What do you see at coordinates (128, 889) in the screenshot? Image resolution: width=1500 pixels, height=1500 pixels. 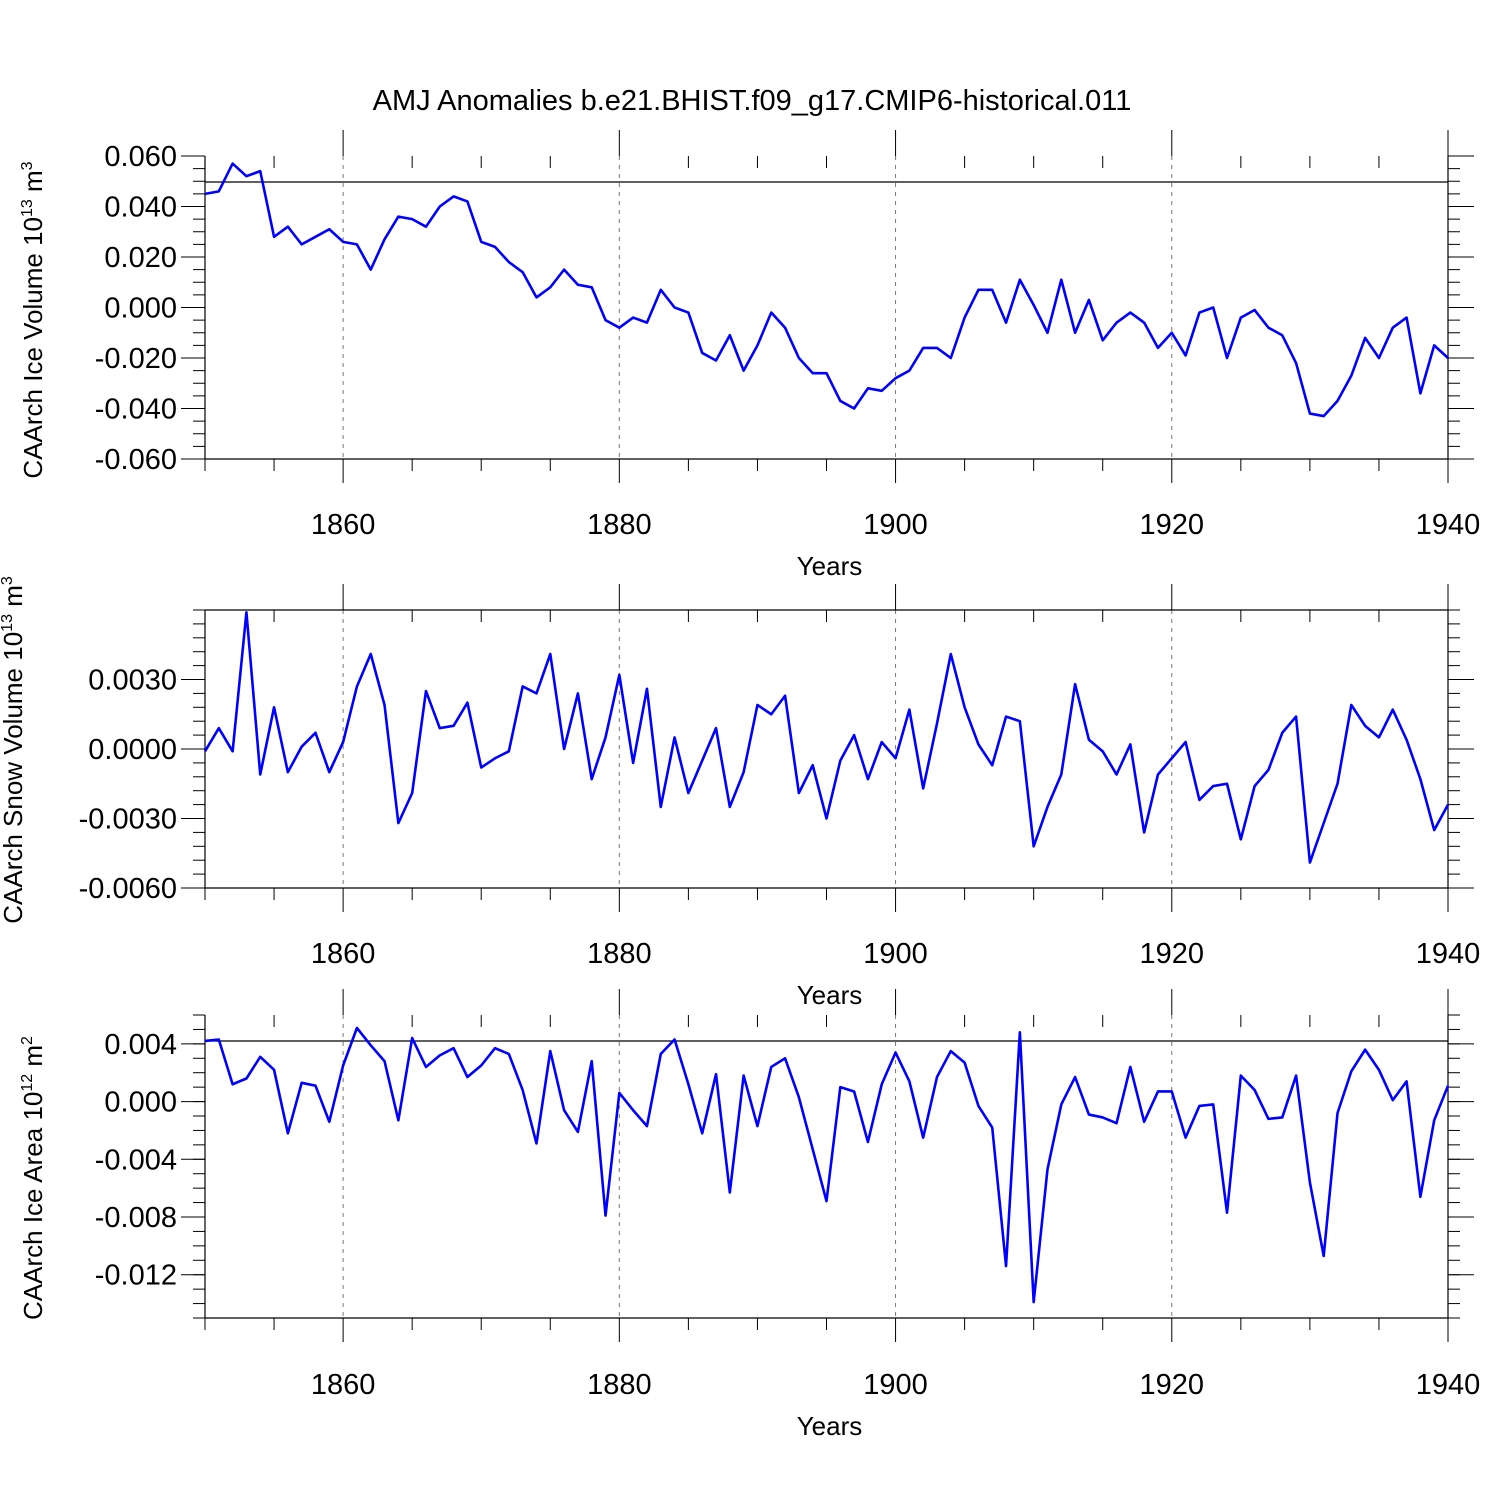 I see `y-tick-label--0_006: -0.0060` at bounding box center [128, 889].